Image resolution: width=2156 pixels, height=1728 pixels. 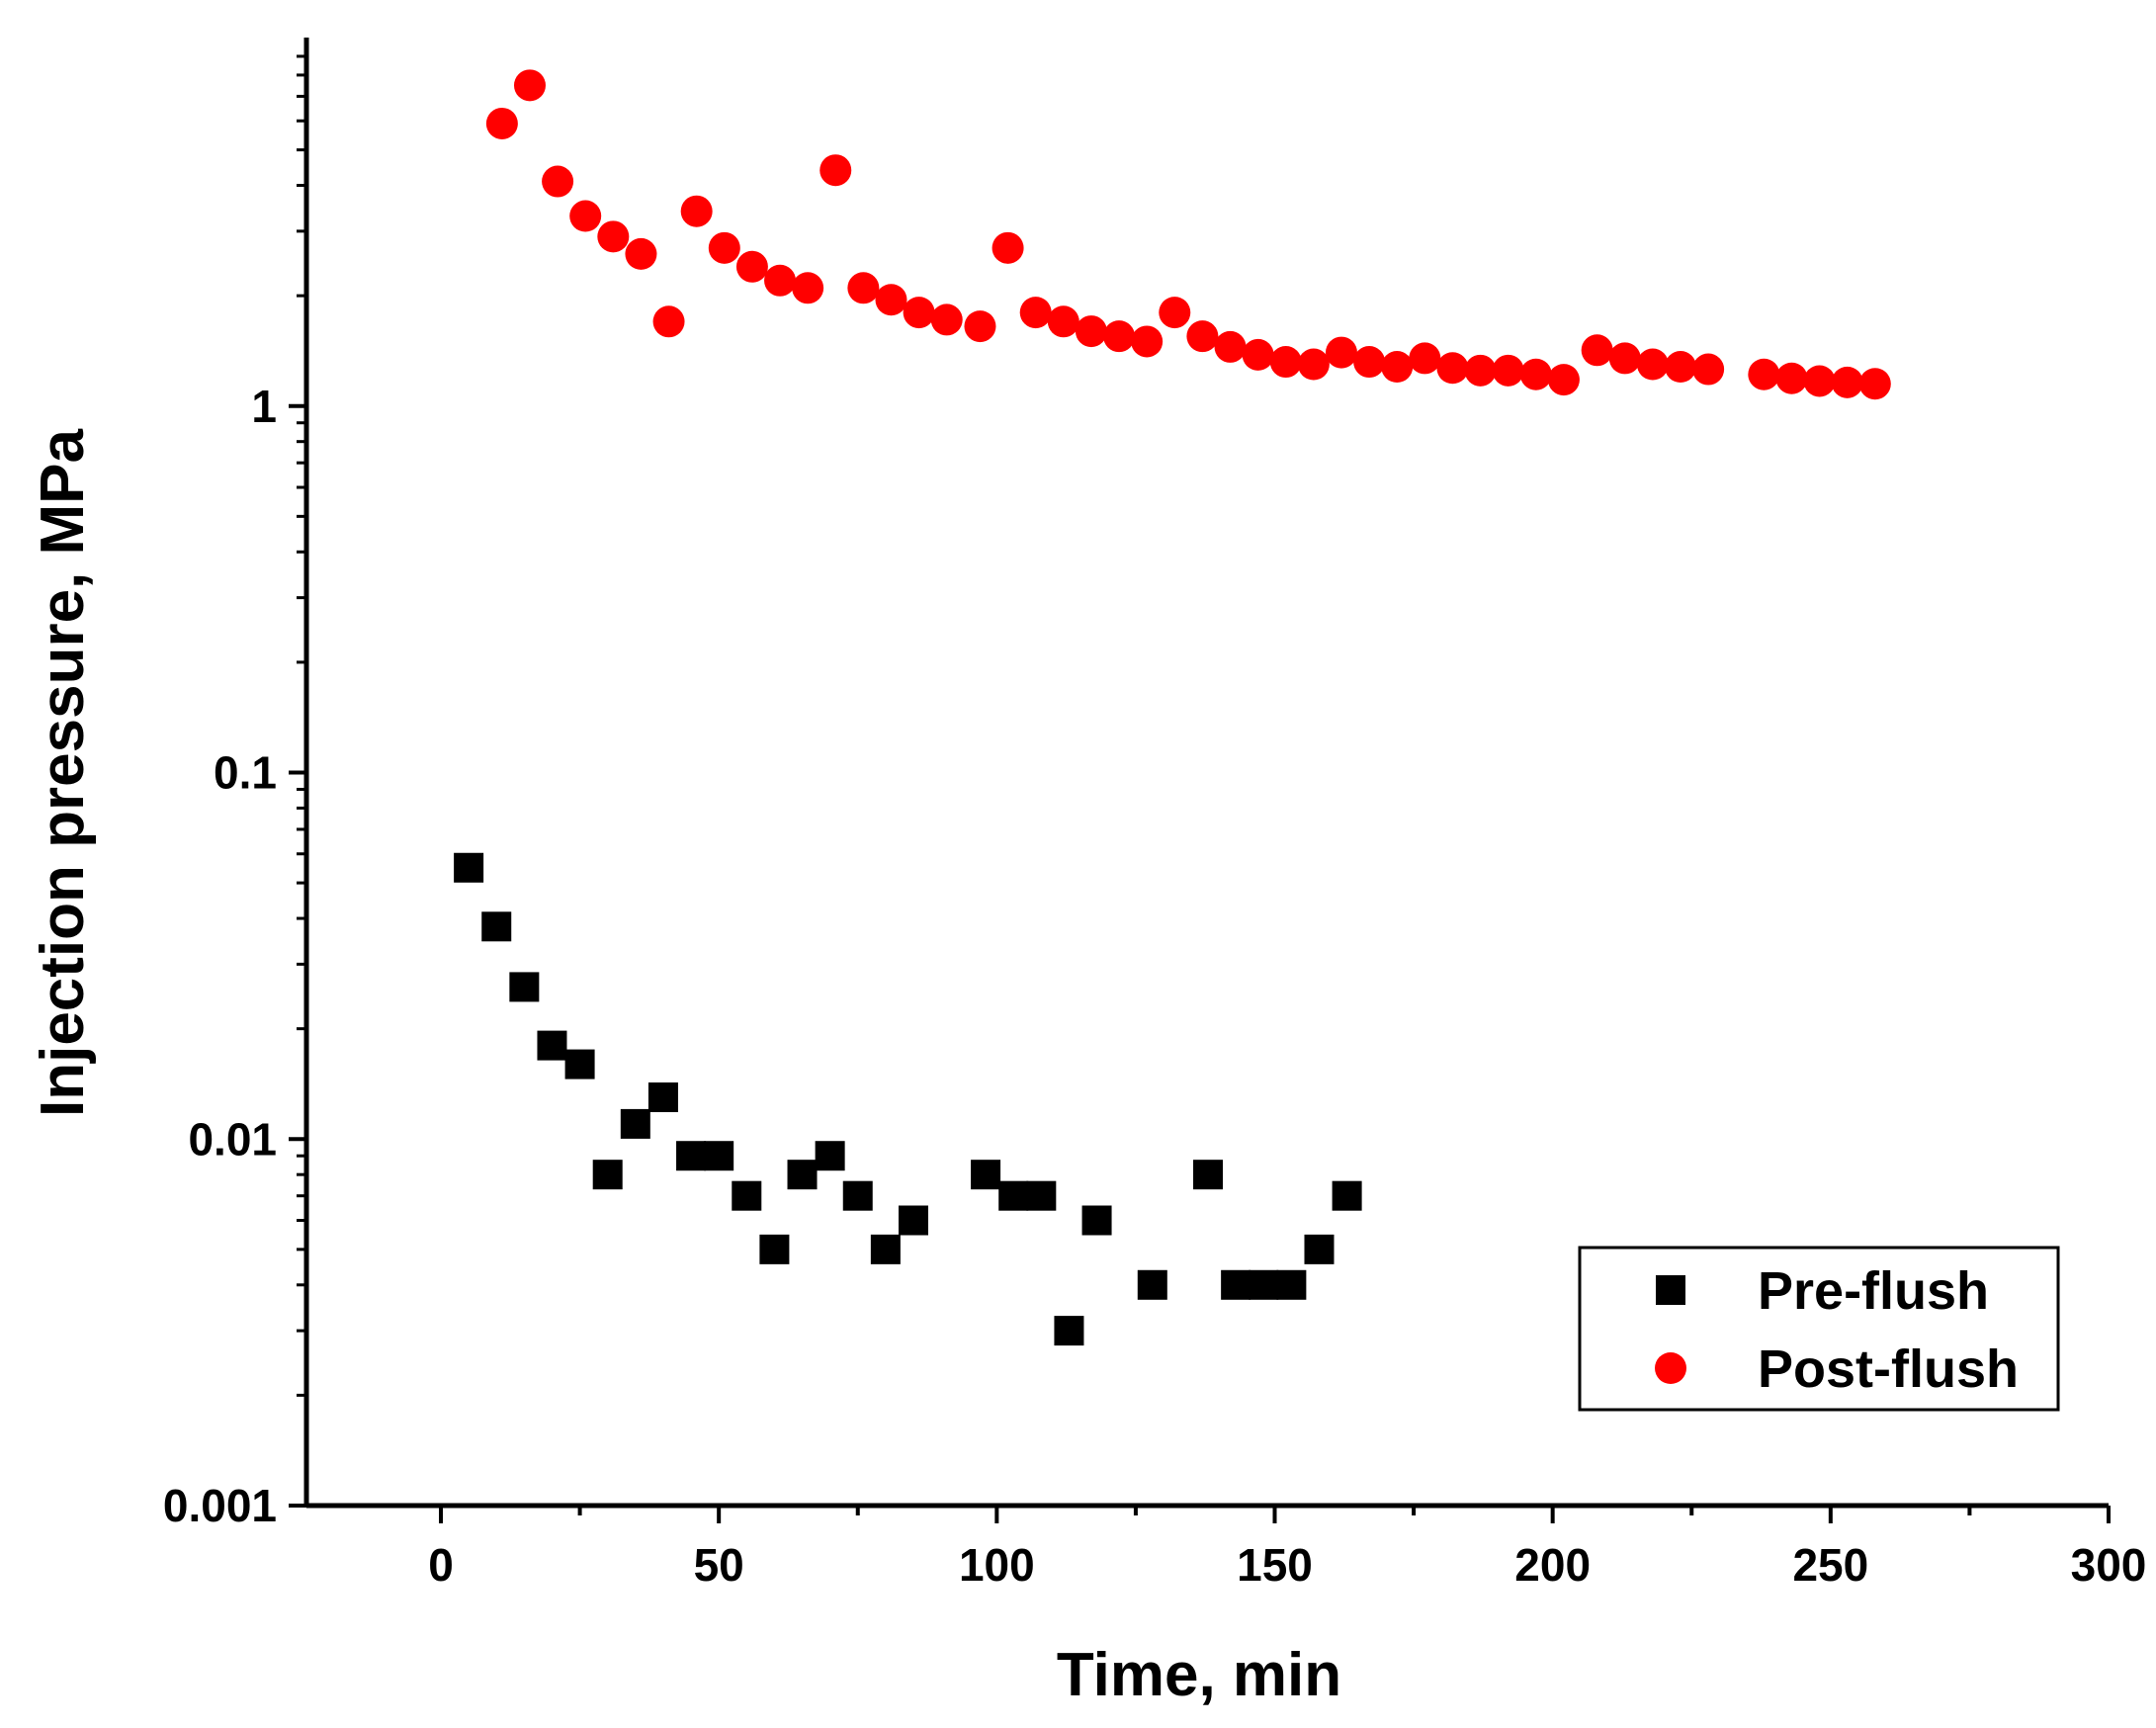 I want to click on x-tick-label: 200, so click(x=1552, y=1565).